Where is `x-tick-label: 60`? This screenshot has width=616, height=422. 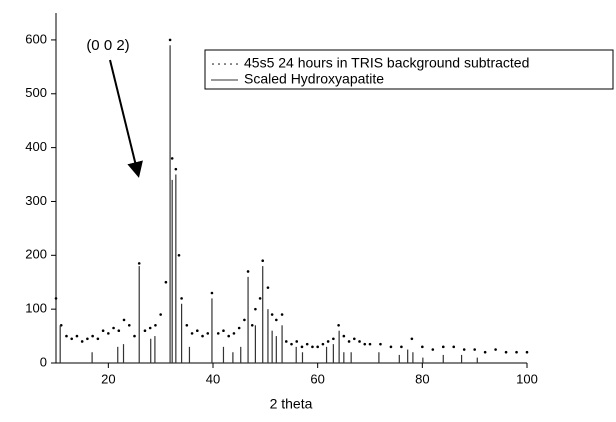
x-tick-label: 60 is located at coordinates (317, 378).